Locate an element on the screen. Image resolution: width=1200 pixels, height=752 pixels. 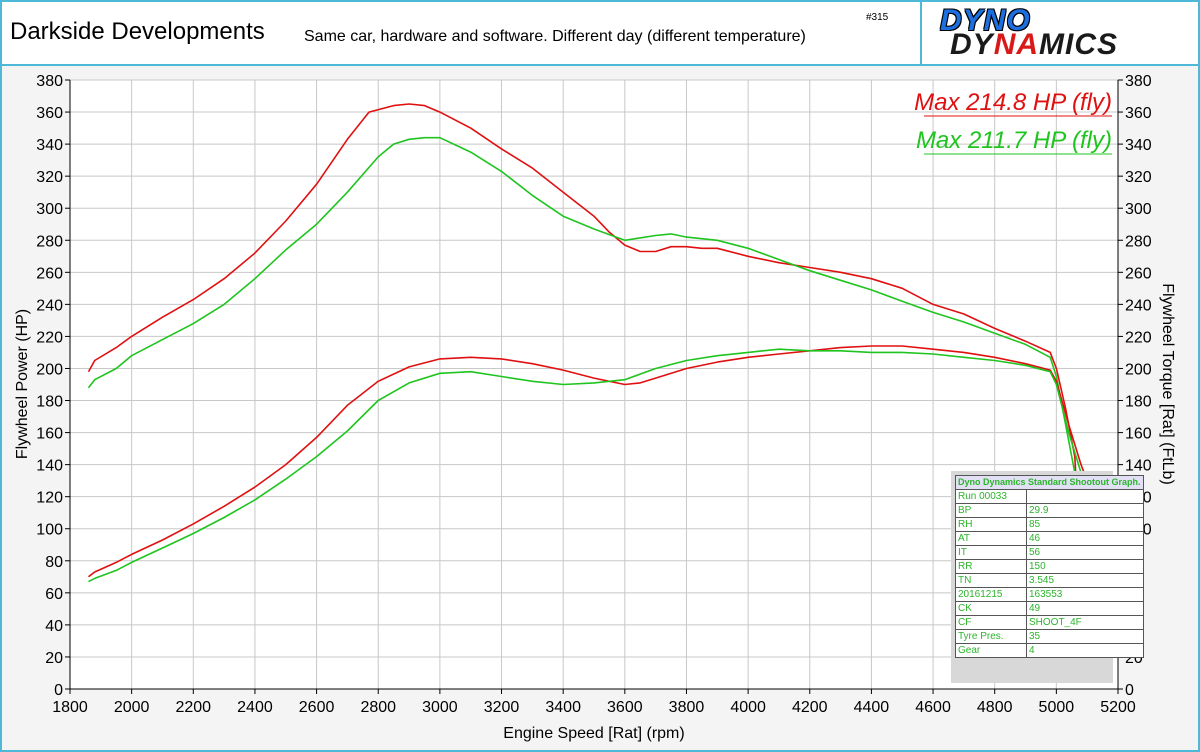
y-tick-label-left: 20 is located at coordinates (54, 658).